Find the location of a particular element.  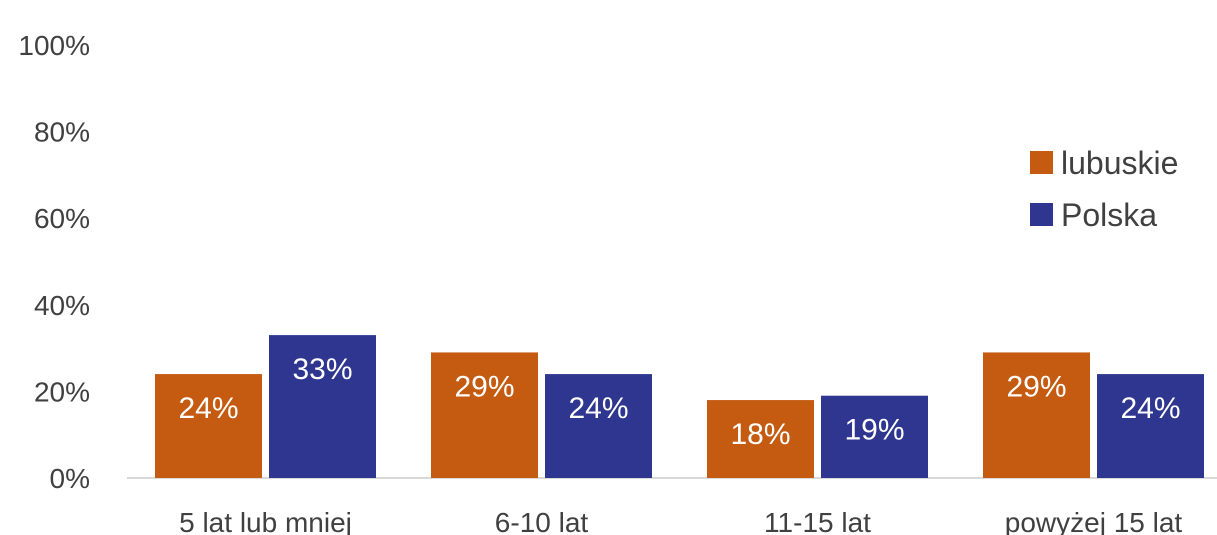

data-label: 18% is located at coordinates (760, 434).